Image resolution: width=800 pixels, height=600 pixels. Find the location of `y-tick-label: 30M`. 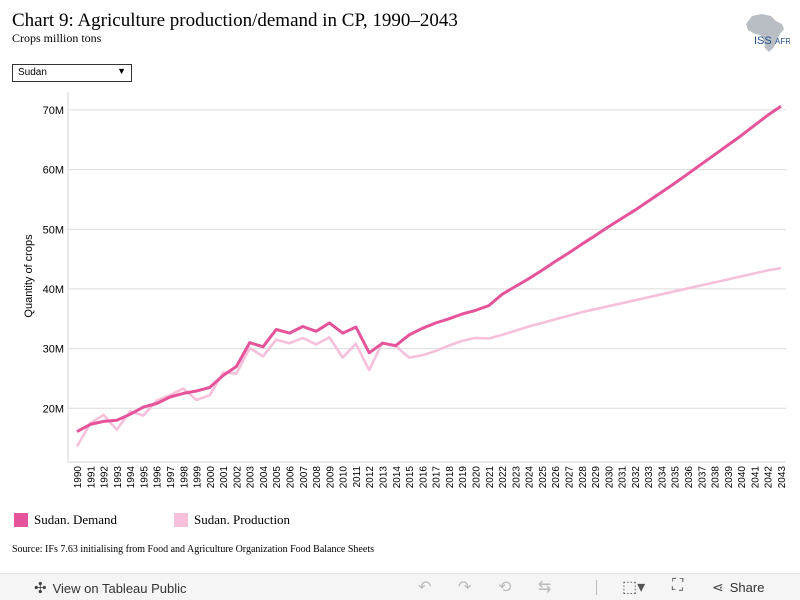

y-tick-label: 30M is located at coordinates (53, 350).